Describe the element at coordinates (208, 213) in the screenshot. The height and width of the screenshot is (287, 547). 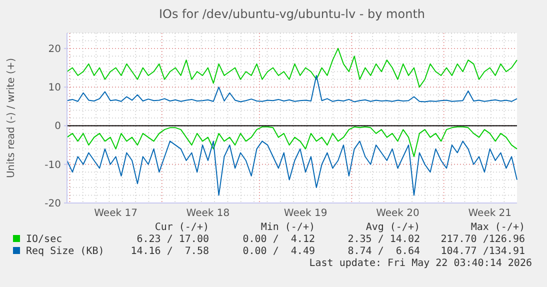
I see `x-tick-label: Week 18` at that location.